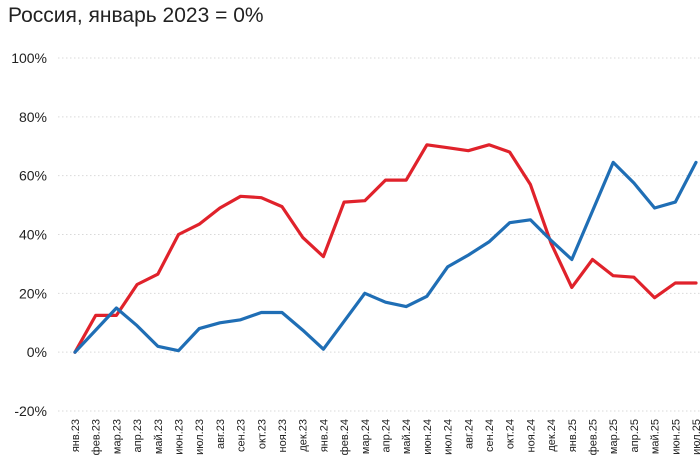  Describe the element at coordinates (552, 435) in the screenshot. I see `x-tick-label: дек.24` at that location.